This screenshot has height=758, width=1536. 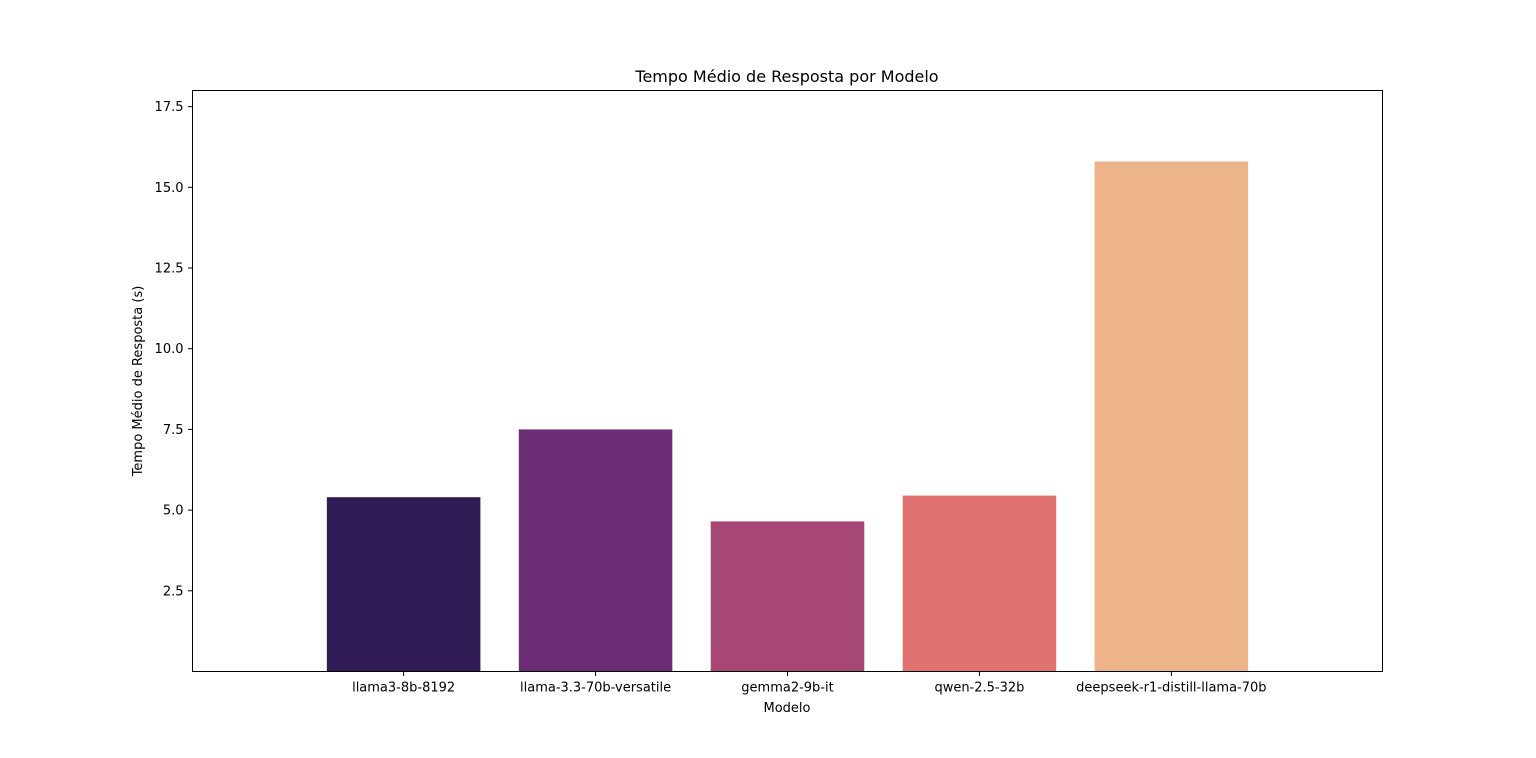 What do you see at coordinates (787, 708) in the screenshot?
I see `x-axis-label: Modelo` at bounding box center [787, 708].